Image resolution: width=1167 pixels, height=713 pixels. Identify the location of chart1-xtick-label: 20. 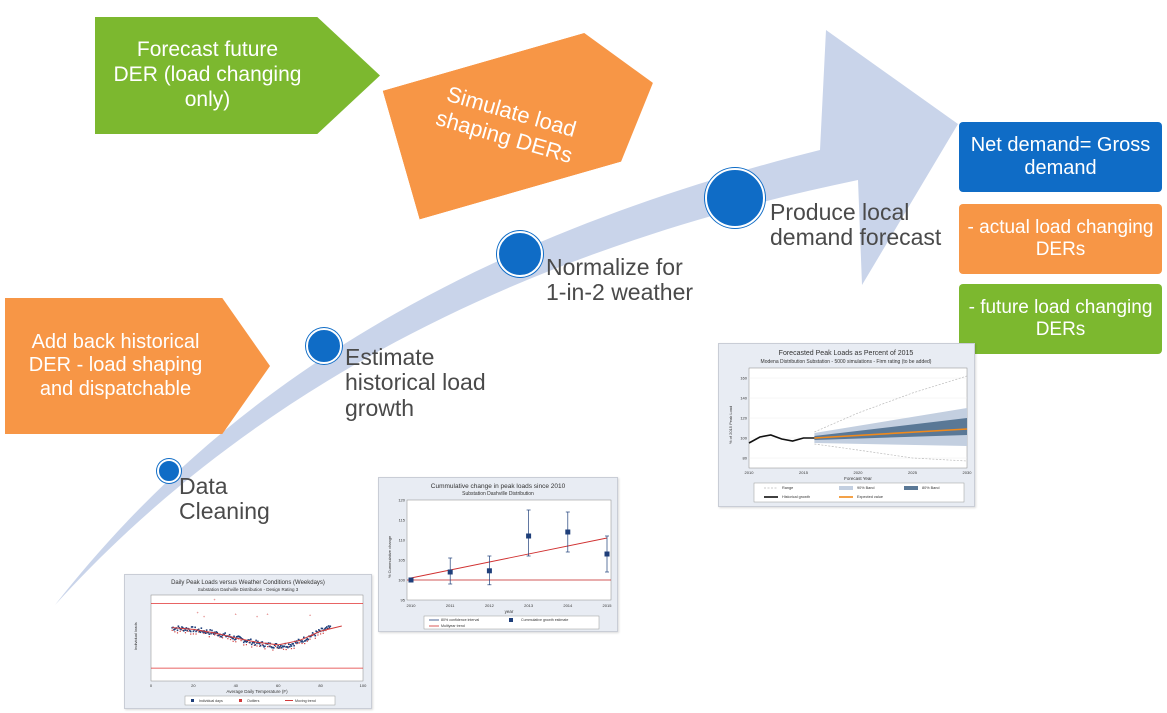
(193, 685).